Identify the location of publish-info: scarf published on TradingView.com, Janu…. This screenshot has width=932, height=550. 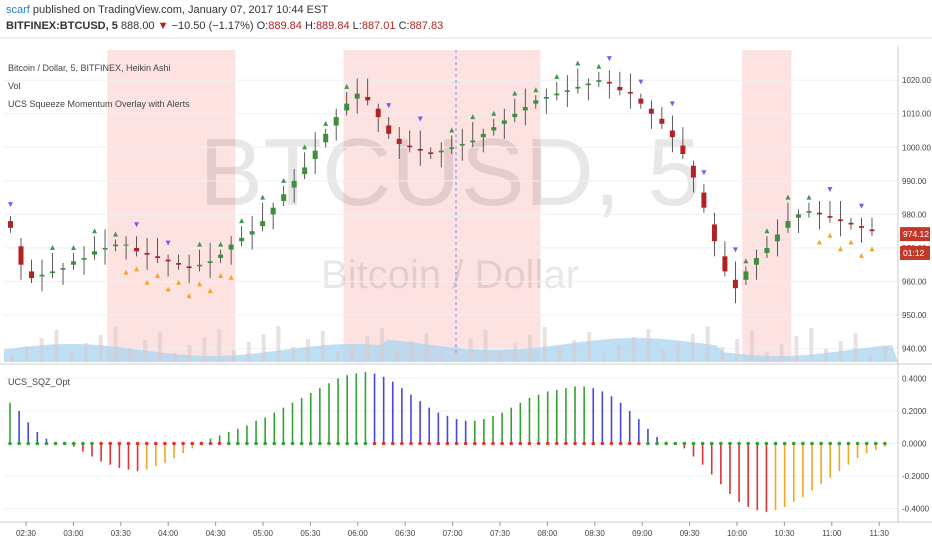
(167, 10).